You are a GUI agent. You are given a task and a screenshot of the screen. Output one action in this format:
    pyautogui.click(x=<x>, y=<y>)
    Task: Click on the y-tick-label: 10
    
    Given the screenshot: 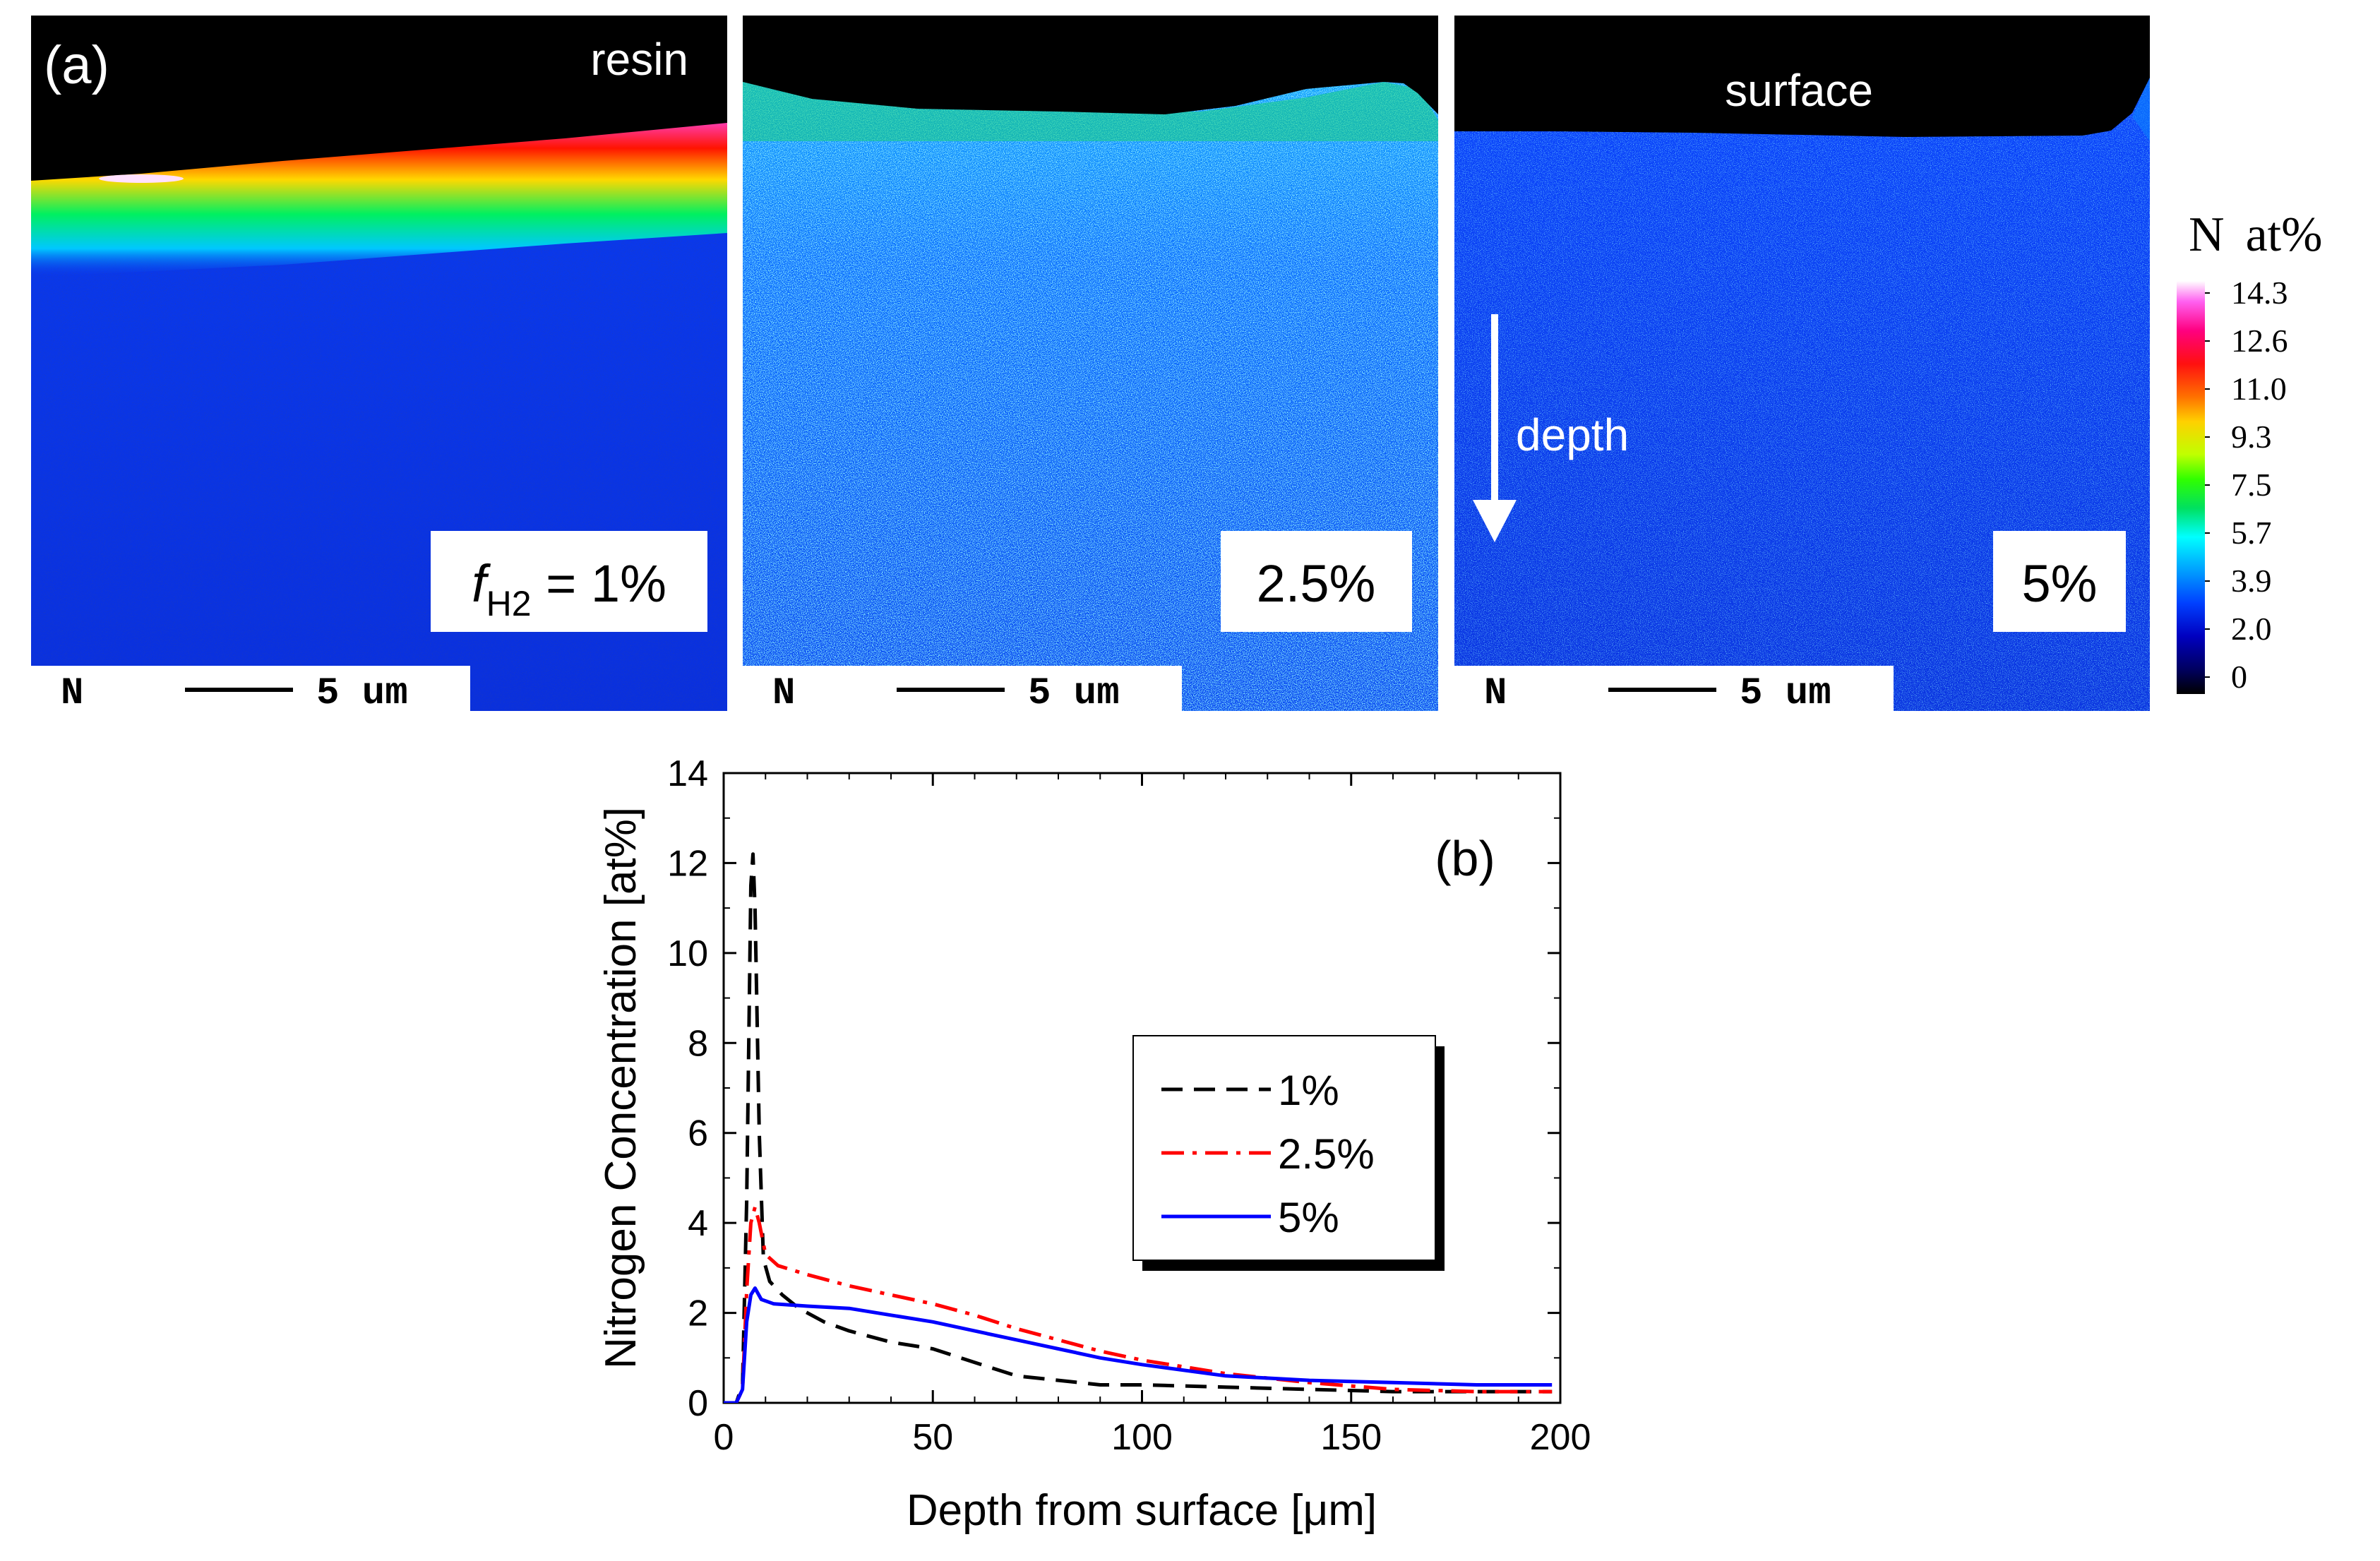 What is the action you would take?
    pyautogui.click(x=687, y=953)
    